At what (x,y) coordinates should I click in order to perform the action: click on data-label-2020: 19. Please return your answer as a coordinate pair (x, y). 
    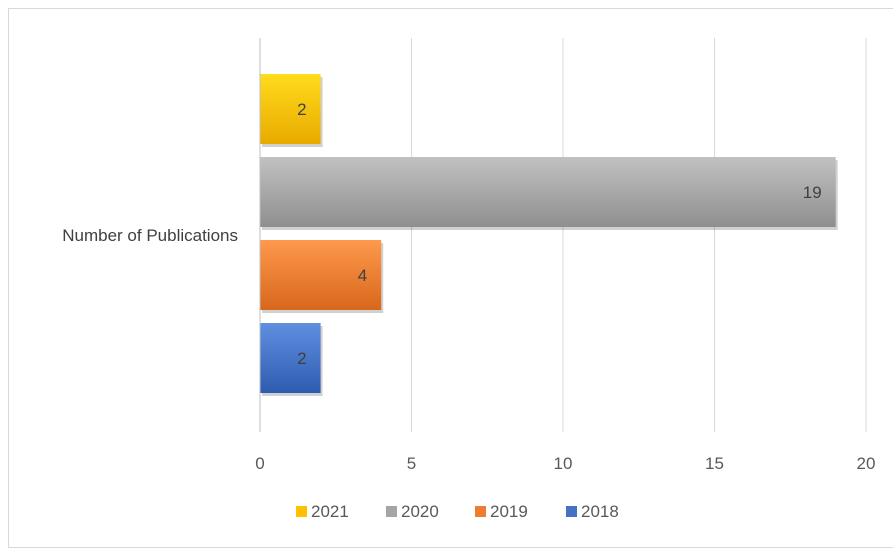
    Looking at the image, I should click on (812, 192).